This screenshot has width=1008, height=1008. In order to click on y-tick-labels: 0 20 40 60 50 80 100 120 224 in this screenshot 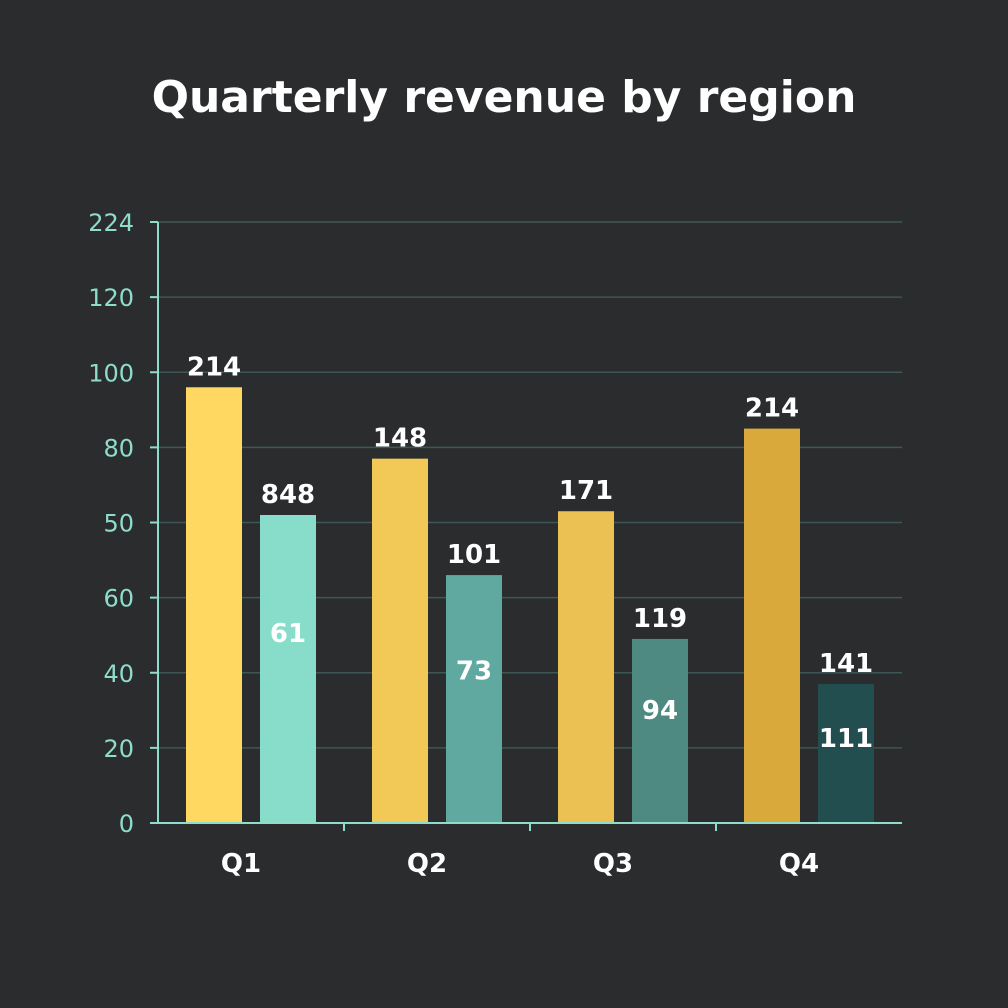, I will do `click(111, 523)`.